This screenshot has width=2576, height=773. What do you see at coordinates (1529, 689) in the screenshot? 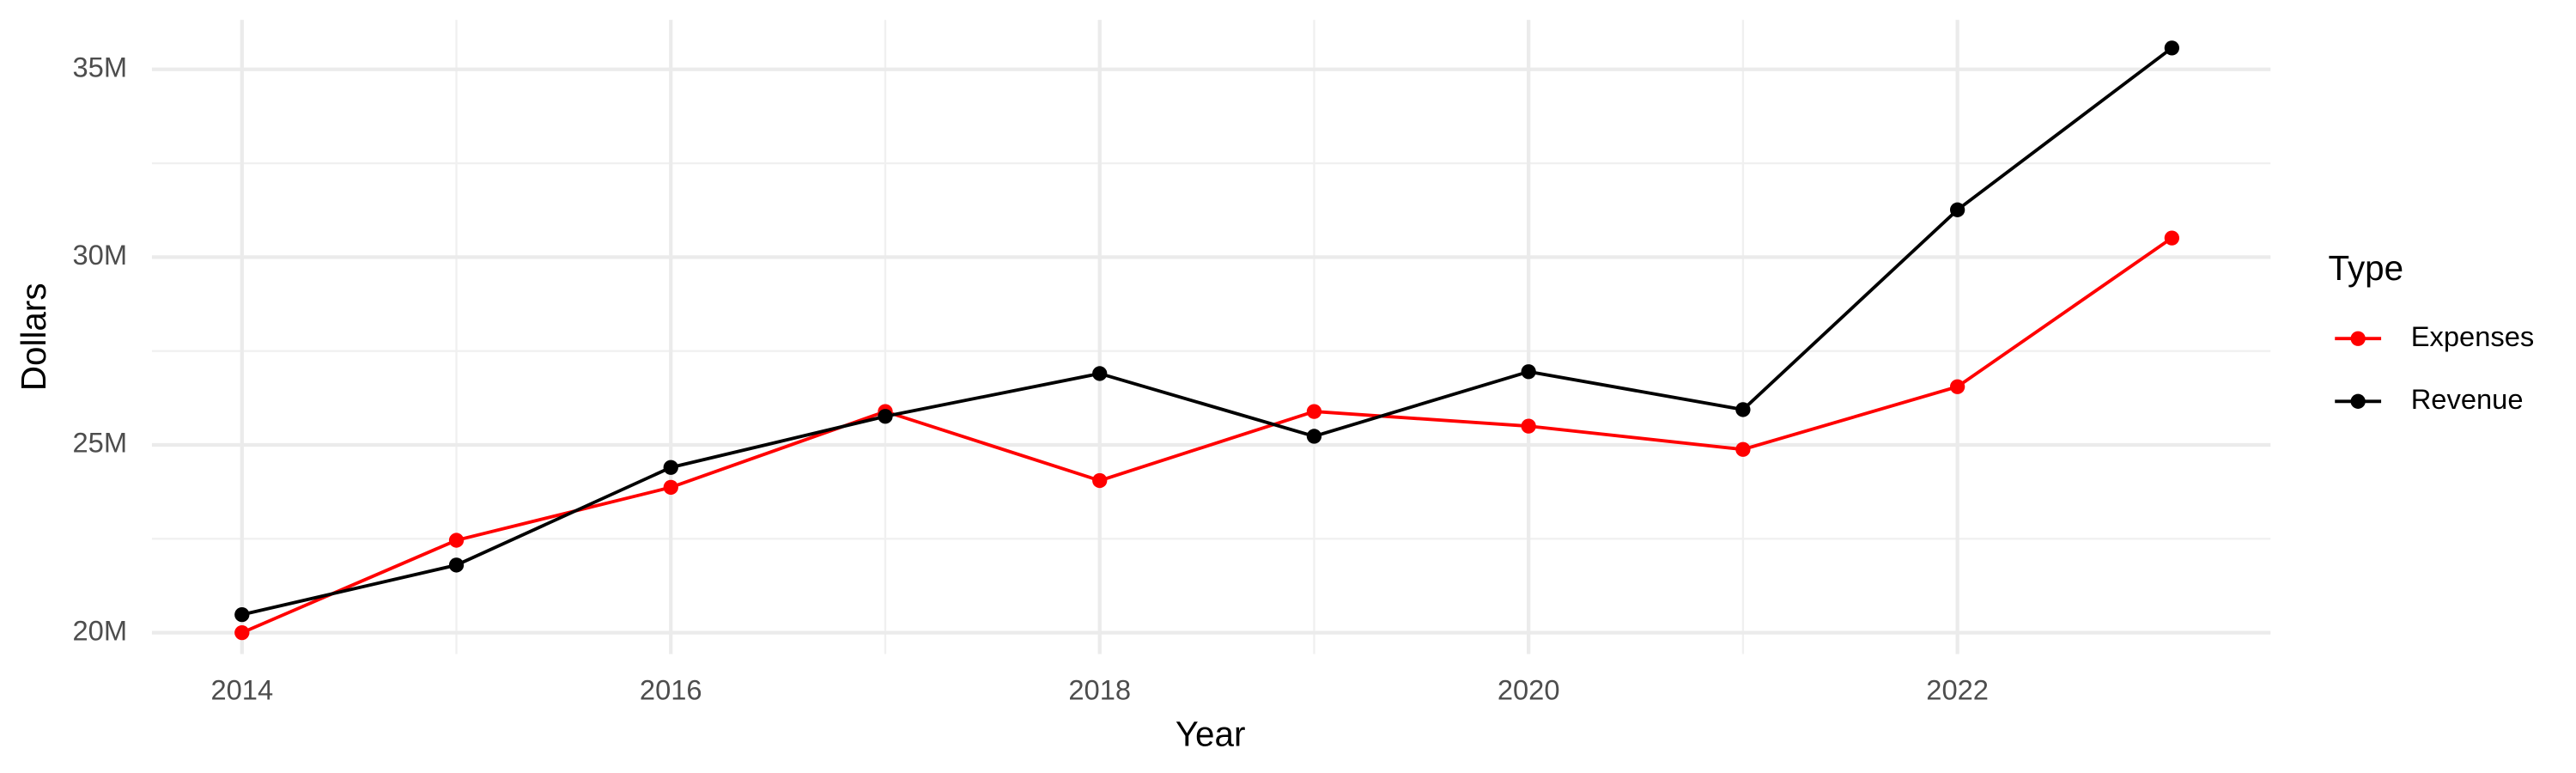
I see `x-tick-label: 2020` at bounding box center [1529, 689].